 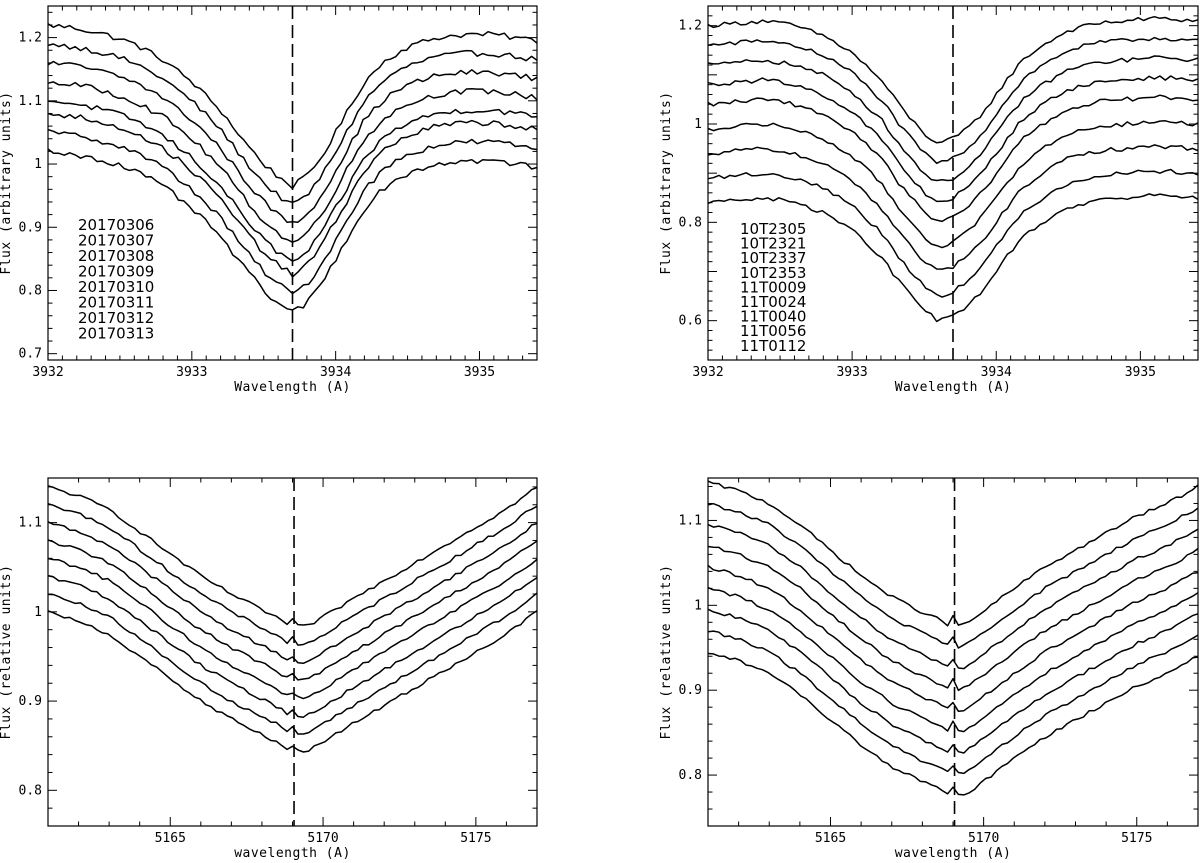 What do you see at coordinates (116, 334) in the screenshot?
I see `legend-entry: 20170313` at bounding box center [116, 334].